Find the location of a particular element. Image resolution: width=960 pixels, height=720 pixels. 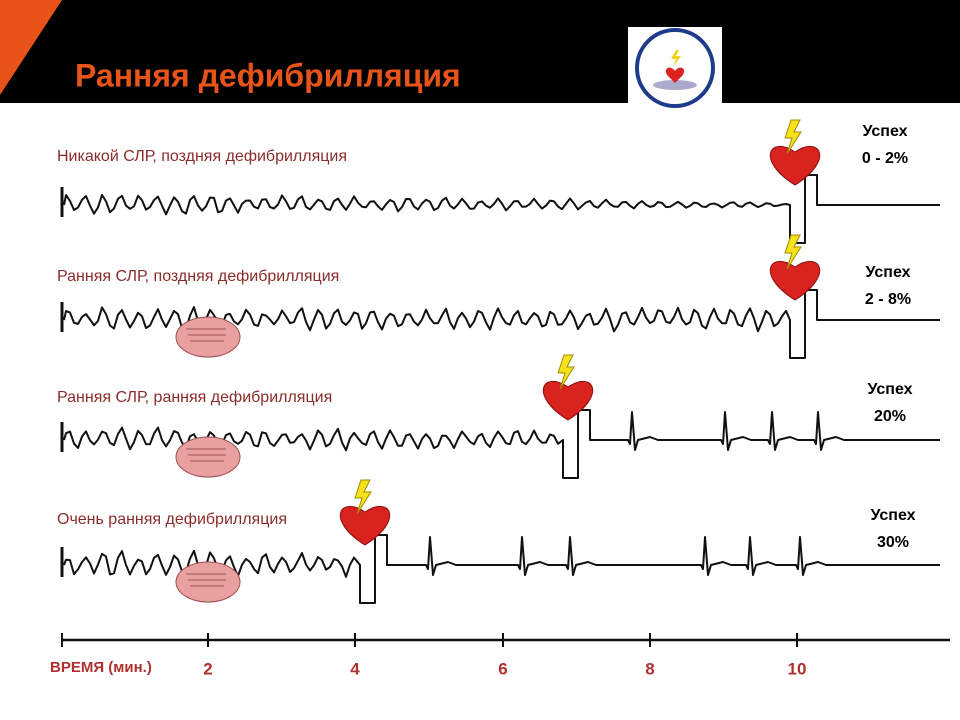

time-axis: ВРЕМЯ (мин.) is located at coordinates (500, 657).